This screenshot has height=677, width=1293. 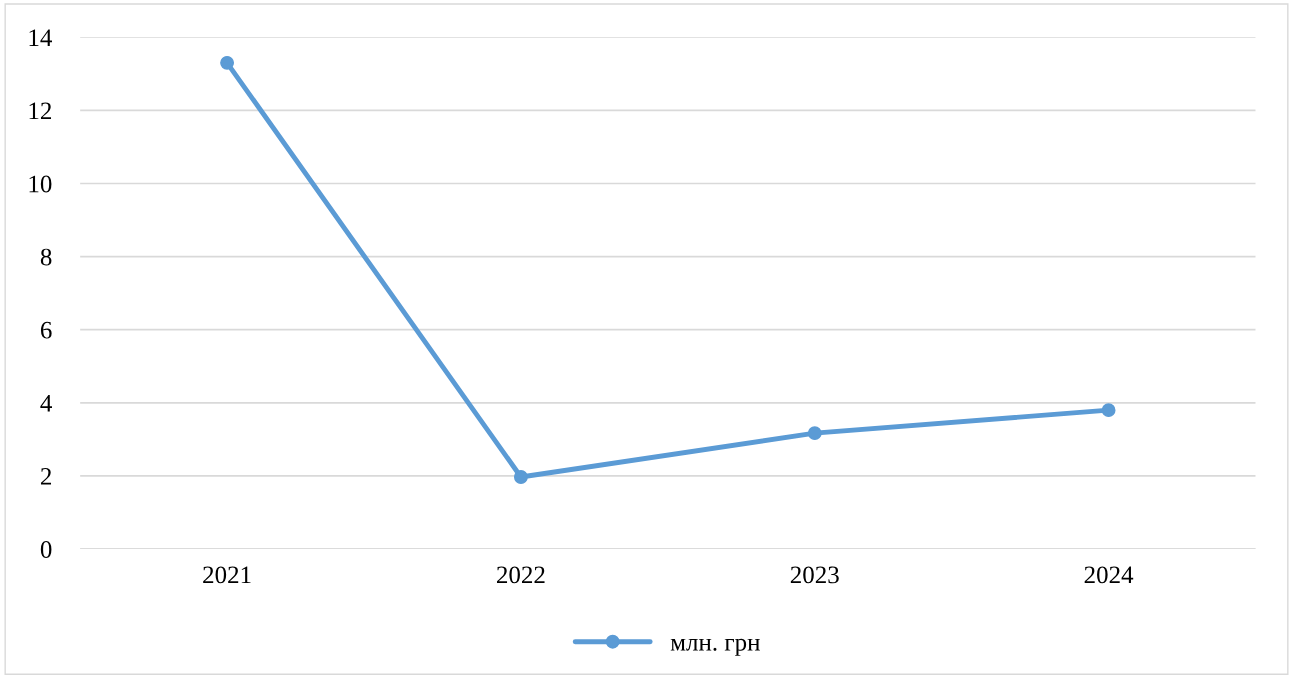 What do you see at coordinates (521, 575) in the screenshot?
I see `x-tick-label: 2022` at bounding box center [521, 575].